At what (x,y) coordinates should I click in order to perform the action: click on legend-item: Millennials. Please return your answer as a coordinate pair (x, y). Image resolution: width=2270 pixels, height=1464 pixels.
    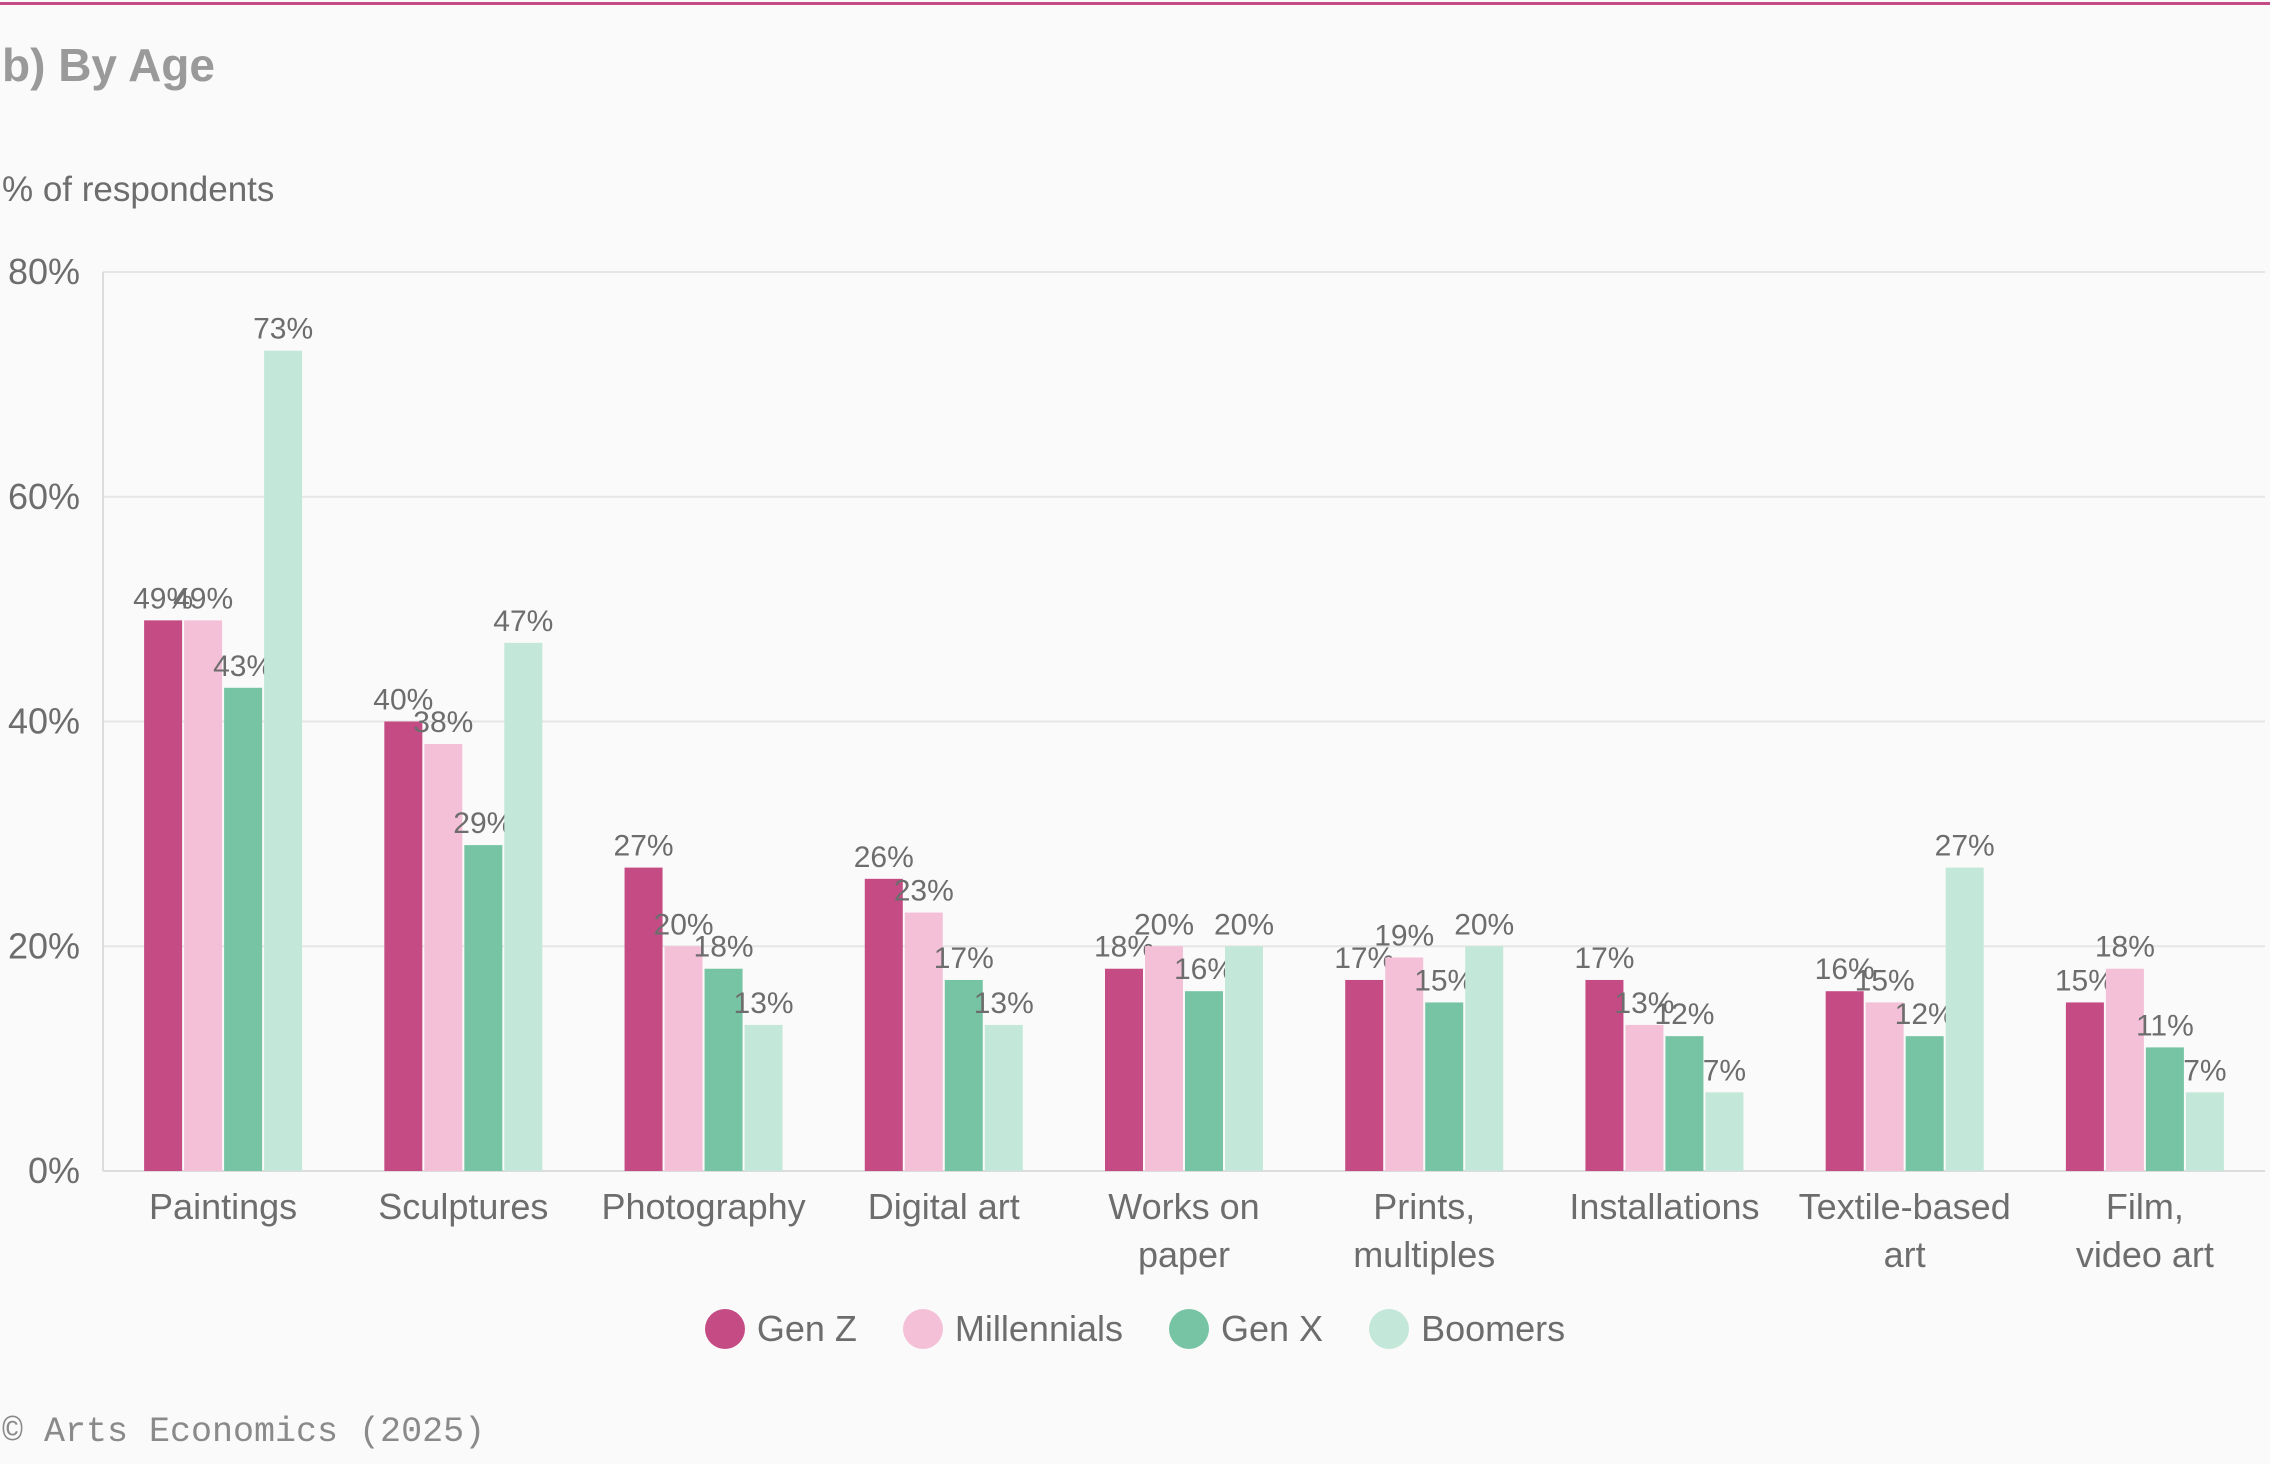
    Looking at the image, I should click on (1012, 1329).